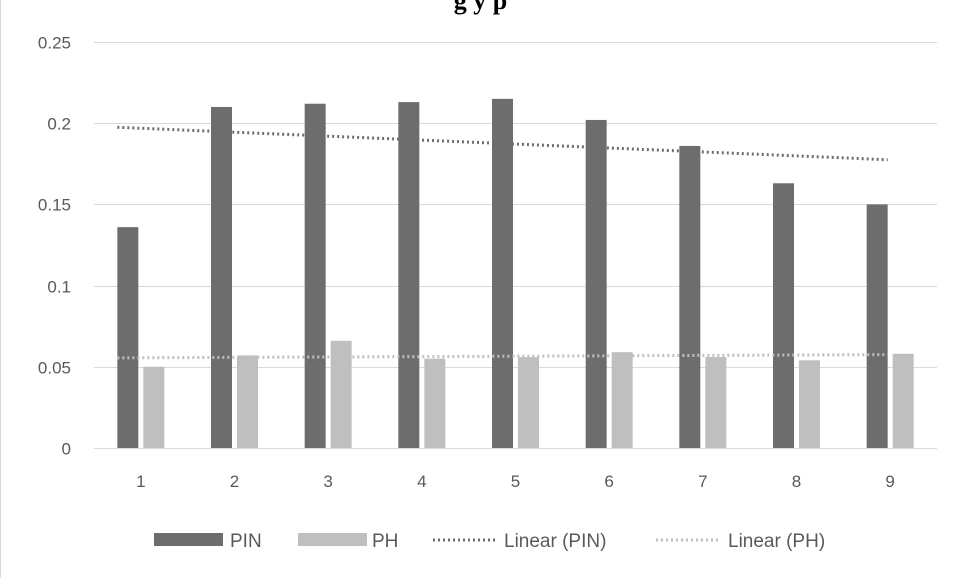 This screenshot has width=959, height=583. Describe the element at coordinates (608, 481) in the screenshot. I see `x-tick-label: 6` at that location.